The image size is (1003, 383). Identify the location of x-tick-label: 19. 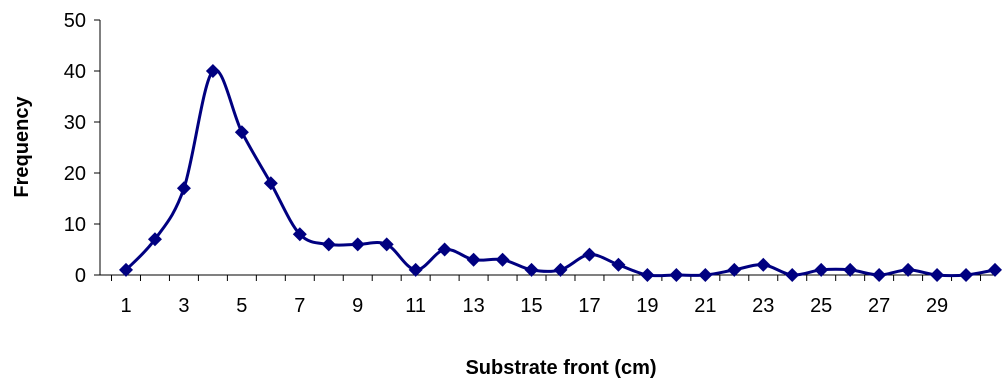
(647, 306).